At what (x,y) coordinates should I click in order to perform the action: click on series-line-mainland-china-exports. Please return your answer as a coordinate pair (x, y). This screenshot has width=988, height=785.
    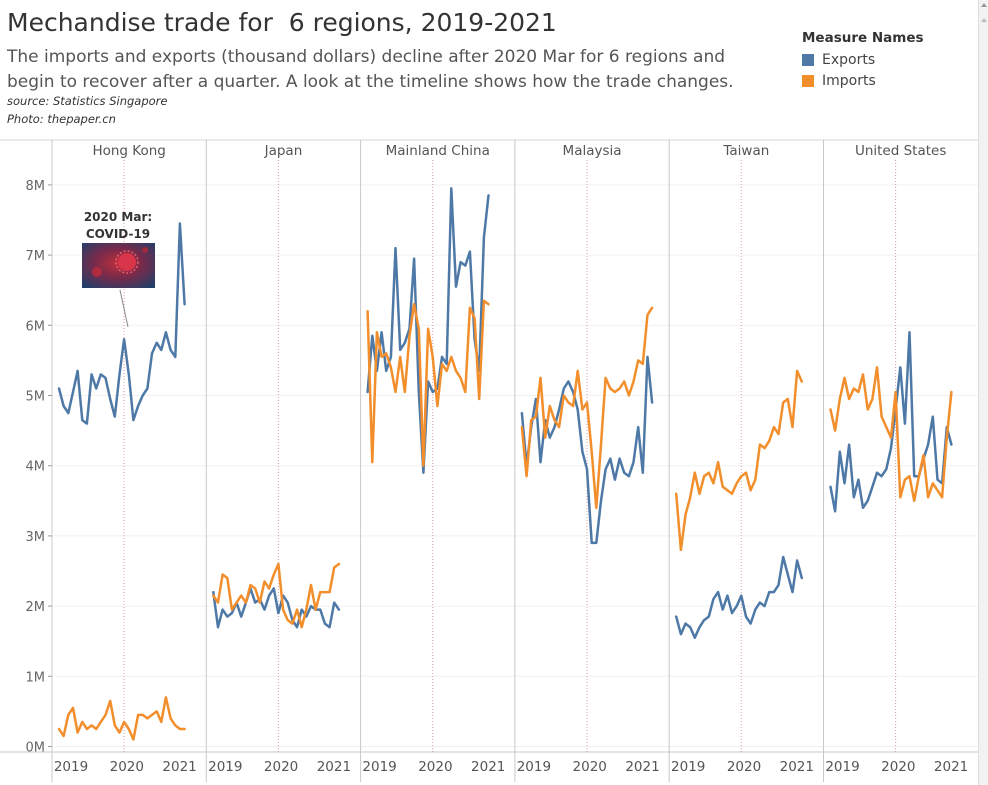
    Looking at the image, I should click on (428, 330).